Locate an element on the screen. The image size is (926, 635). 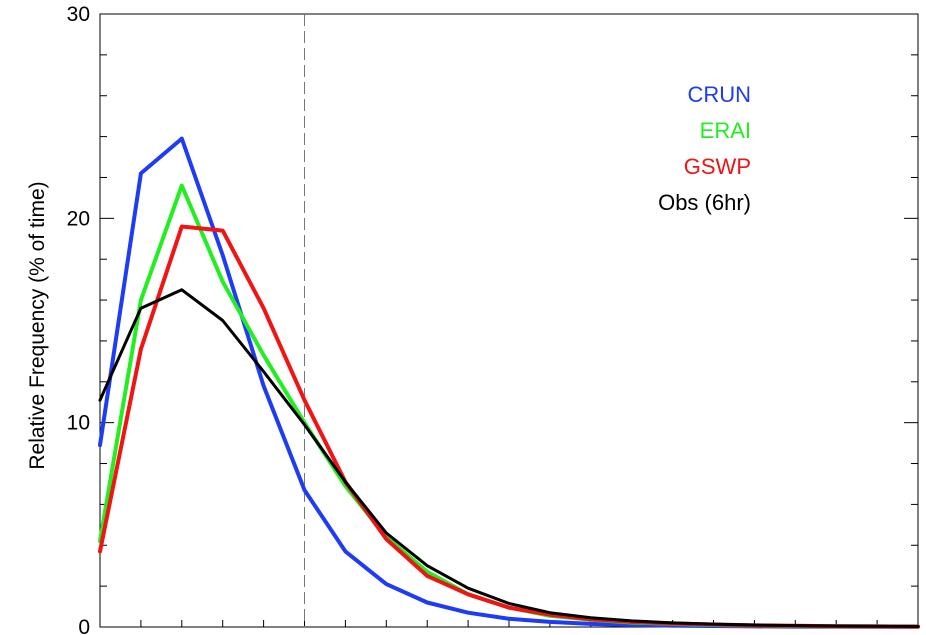
y-tick-label: 30 is located at coordinates (78, 14).